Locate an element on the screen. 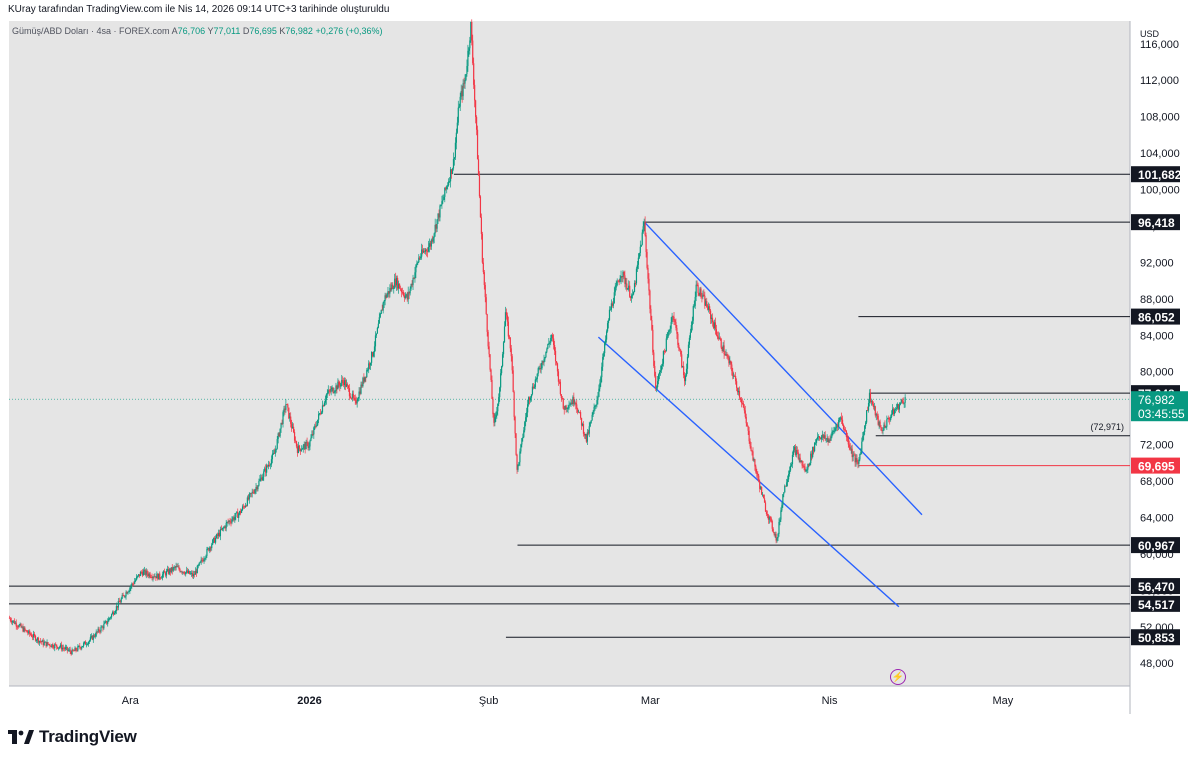 This screenshot has height=759, width=1200. symbol-name: Gümüş/ABD Doları · 4sa · FOREX.com is located at coordinates (91, 31).